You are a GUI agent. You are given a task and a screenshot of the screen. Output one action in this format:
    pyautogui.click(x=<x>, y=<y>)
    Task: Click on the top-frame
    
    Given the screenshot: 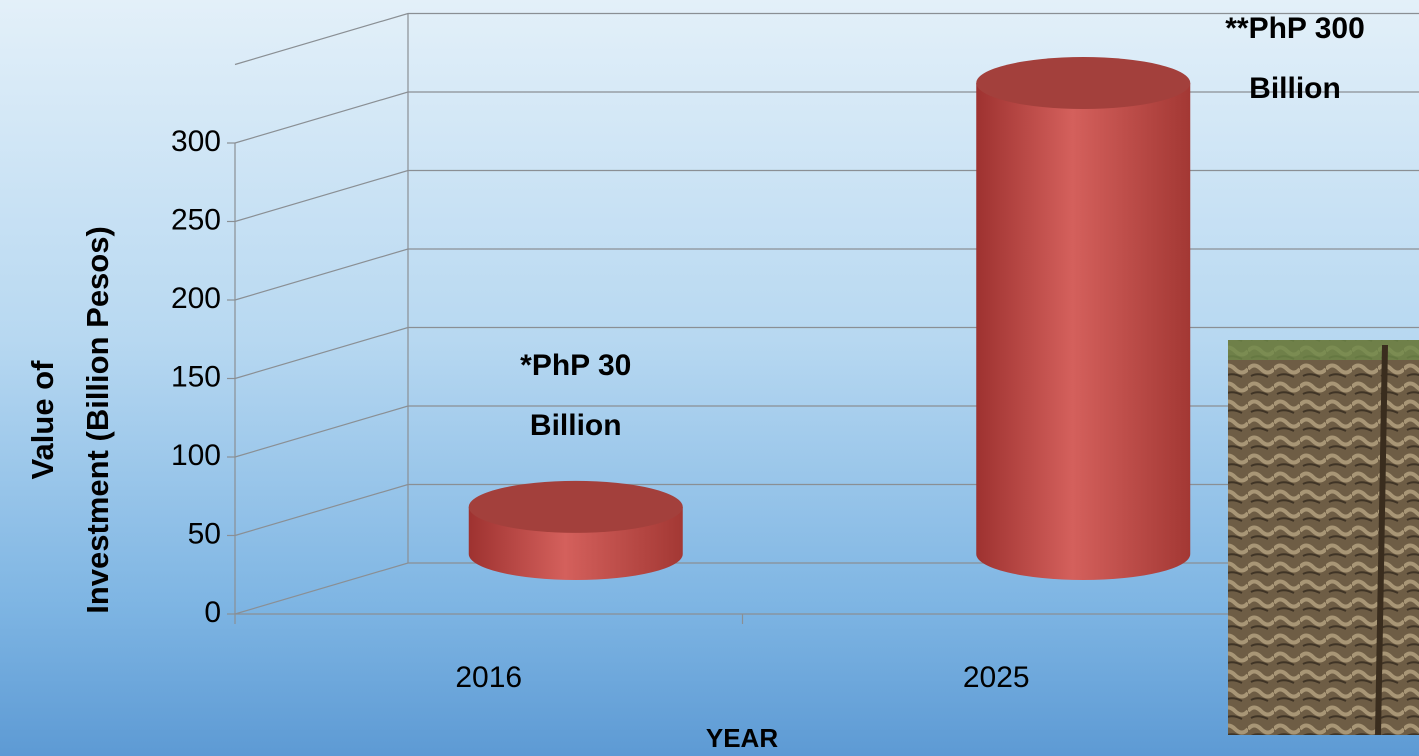 What is the action you would take?
    pyautogui.click(x=826, y=39)
    